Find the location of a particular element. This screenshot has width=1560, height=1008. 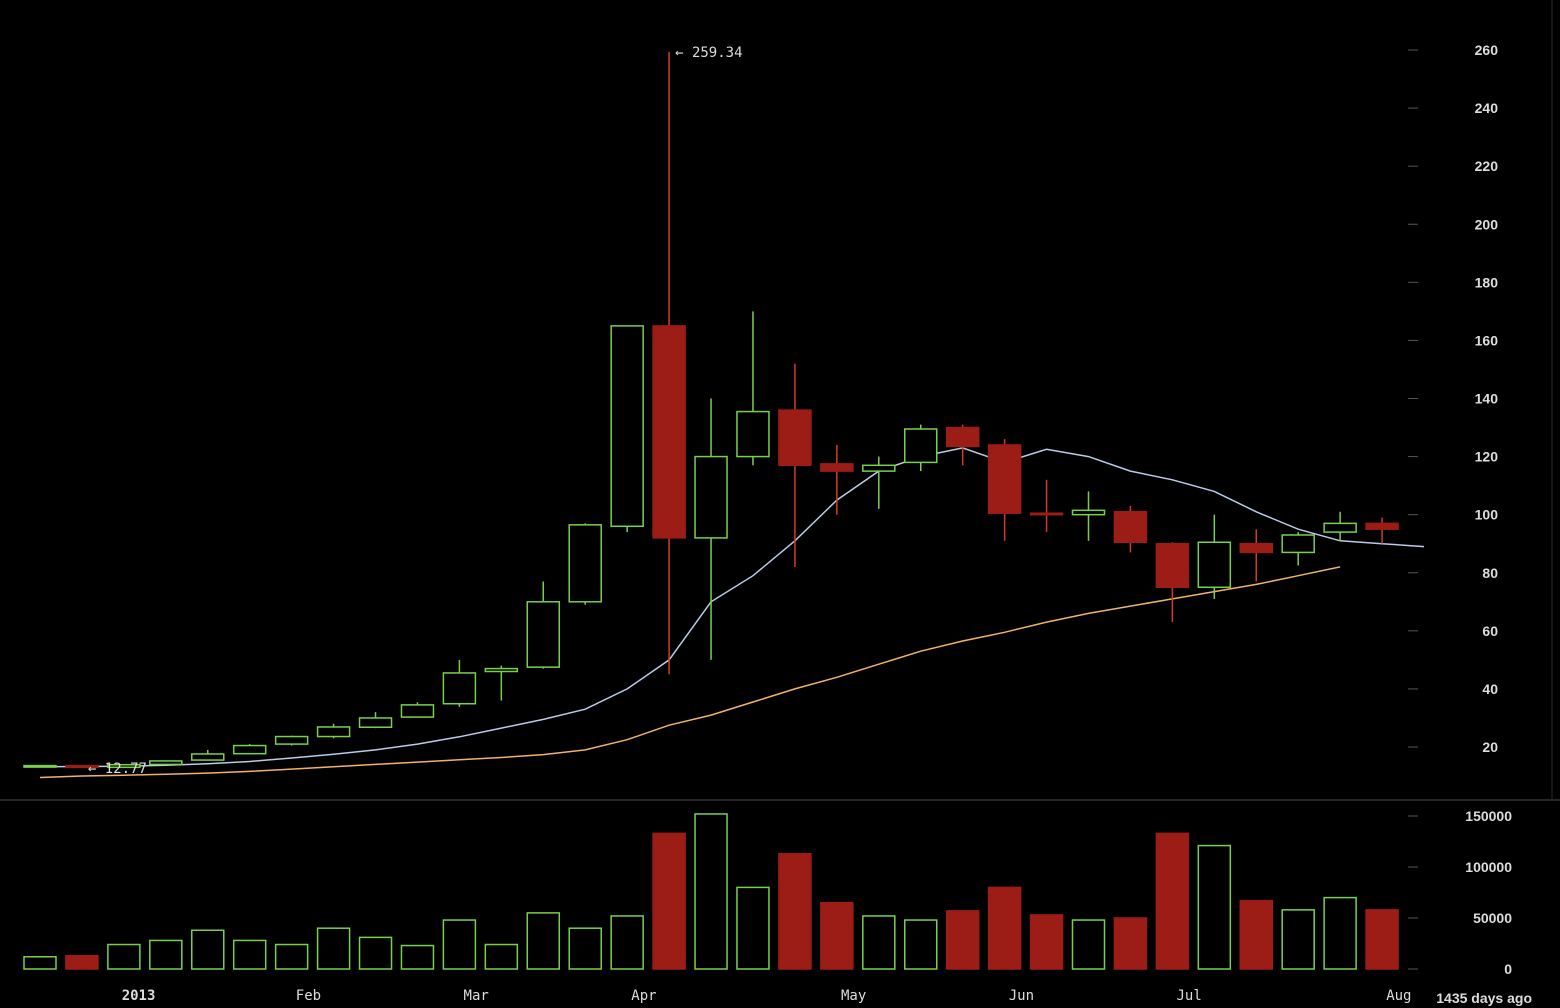

time-axis-label: Jul is located at coordinates (1189, 996).